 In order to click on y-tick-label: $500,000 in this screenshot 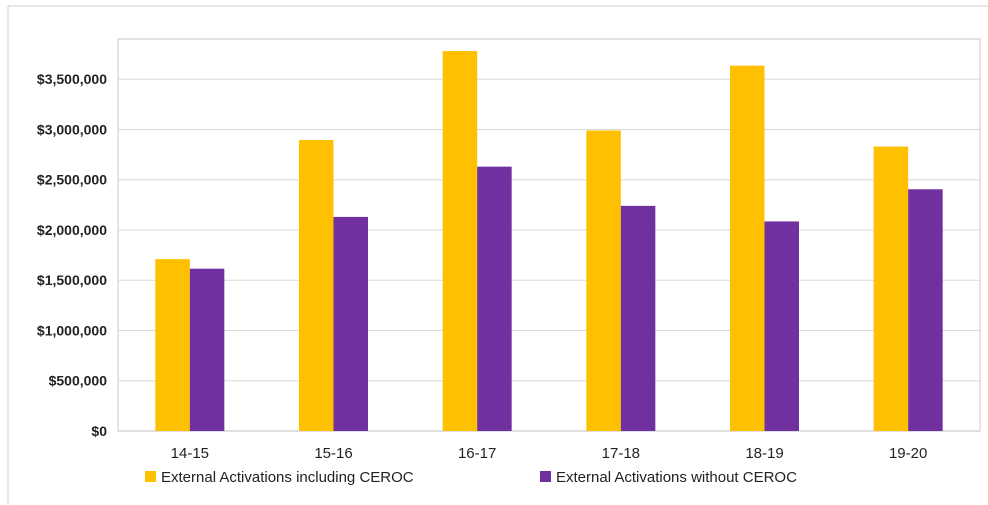, I will do `click(78, 381)`.